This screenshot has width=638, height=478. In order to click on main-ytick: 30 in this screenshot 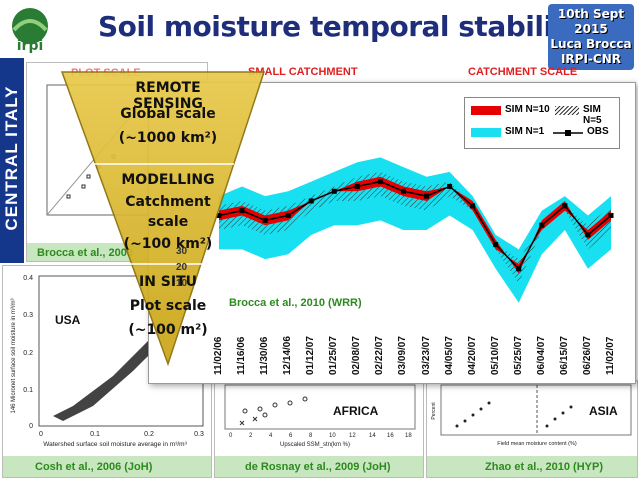, I will do `click(182, 251)`.